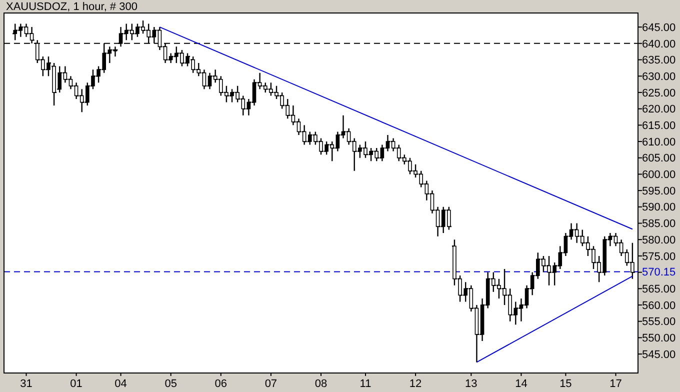 This screenshot has height=392, width=680. I want to click on x-tick-label: 15, so click(566, 384).